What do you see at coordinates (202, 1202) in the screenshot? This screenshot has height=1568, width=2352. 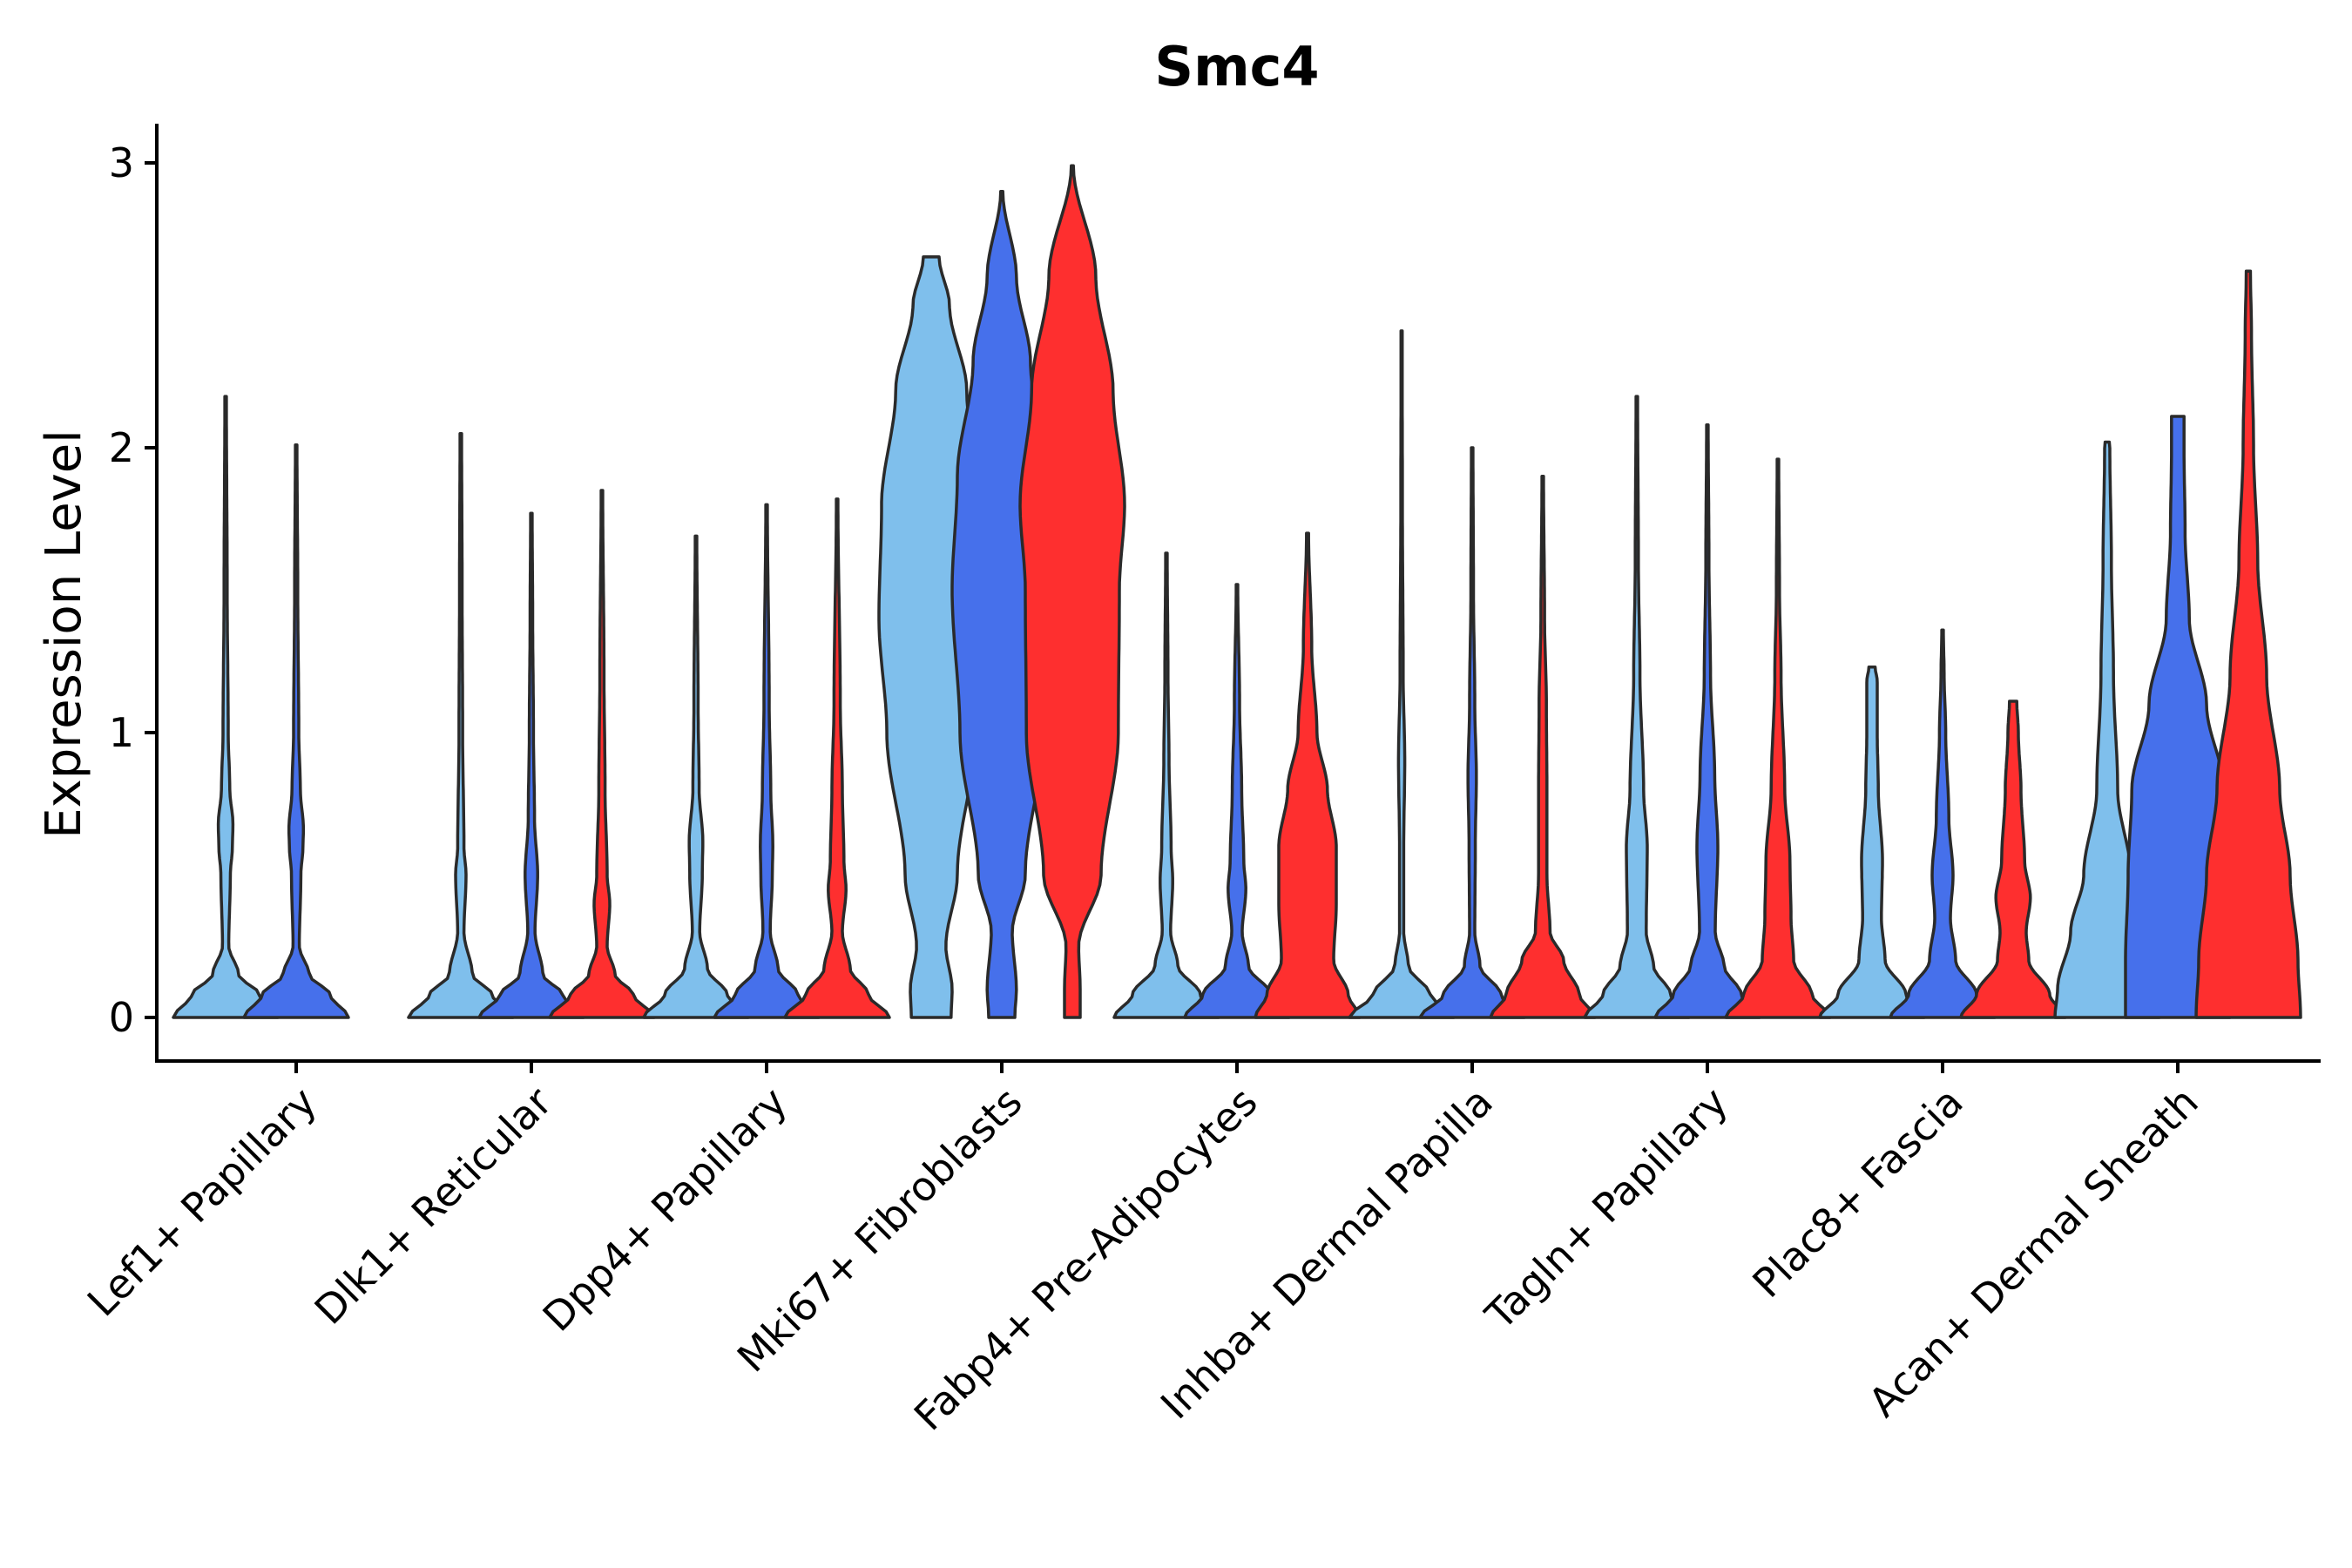 I see `x-tick-label: Lef1+ Papillary` at bounding box center [202, 1202].